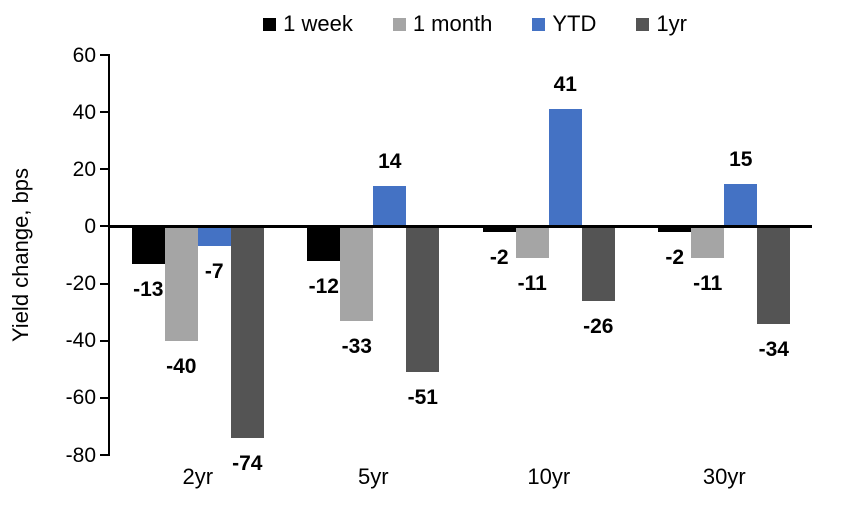 This screenshot has width=852, height=509. What do you see at coordinates (80, 398) in the screenshot?
I see `y-axis-tick-label: -60` at bounding box center [80, 398].